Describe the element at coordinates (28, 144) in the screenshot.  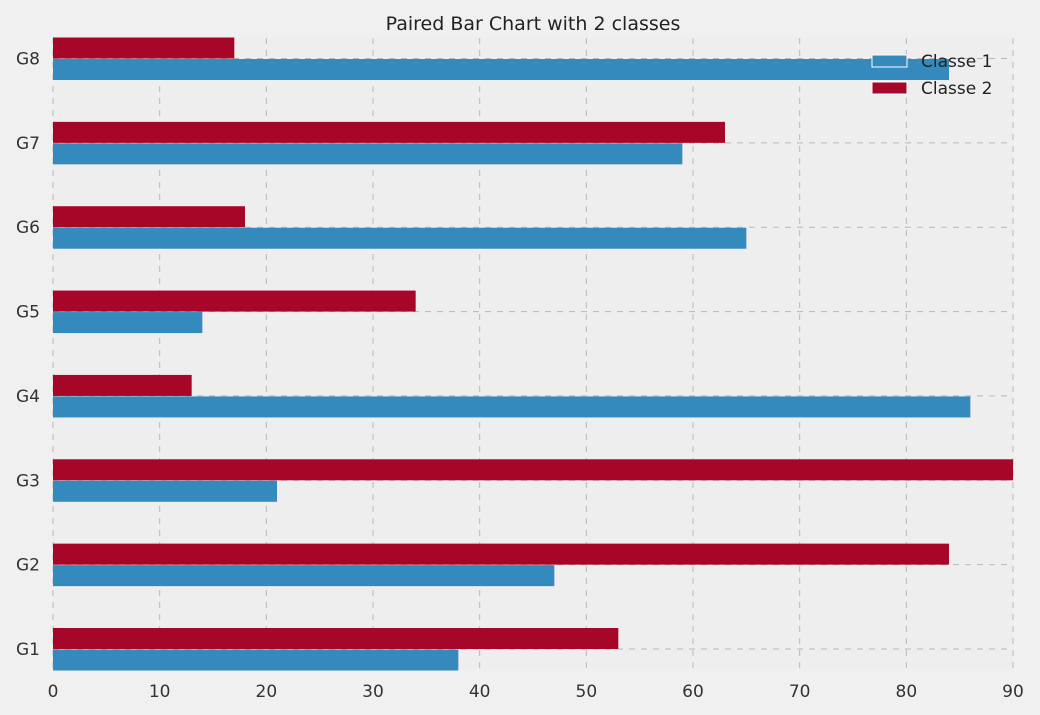
I see `y-tick-label: G7` at that location.